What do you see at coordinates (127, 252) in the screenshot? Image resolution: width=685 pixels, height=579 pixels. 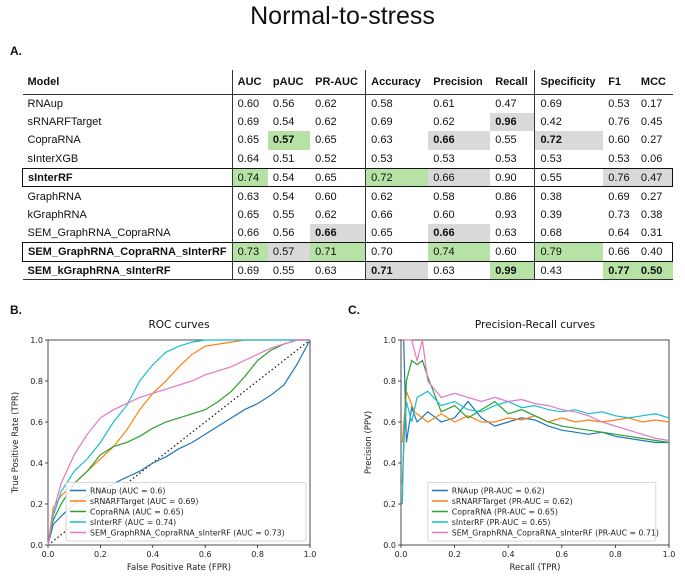 I see `model-name-cell: SEM_GraphRNA_CopraRNA_sInterRF` at bounding box center [127, 252].